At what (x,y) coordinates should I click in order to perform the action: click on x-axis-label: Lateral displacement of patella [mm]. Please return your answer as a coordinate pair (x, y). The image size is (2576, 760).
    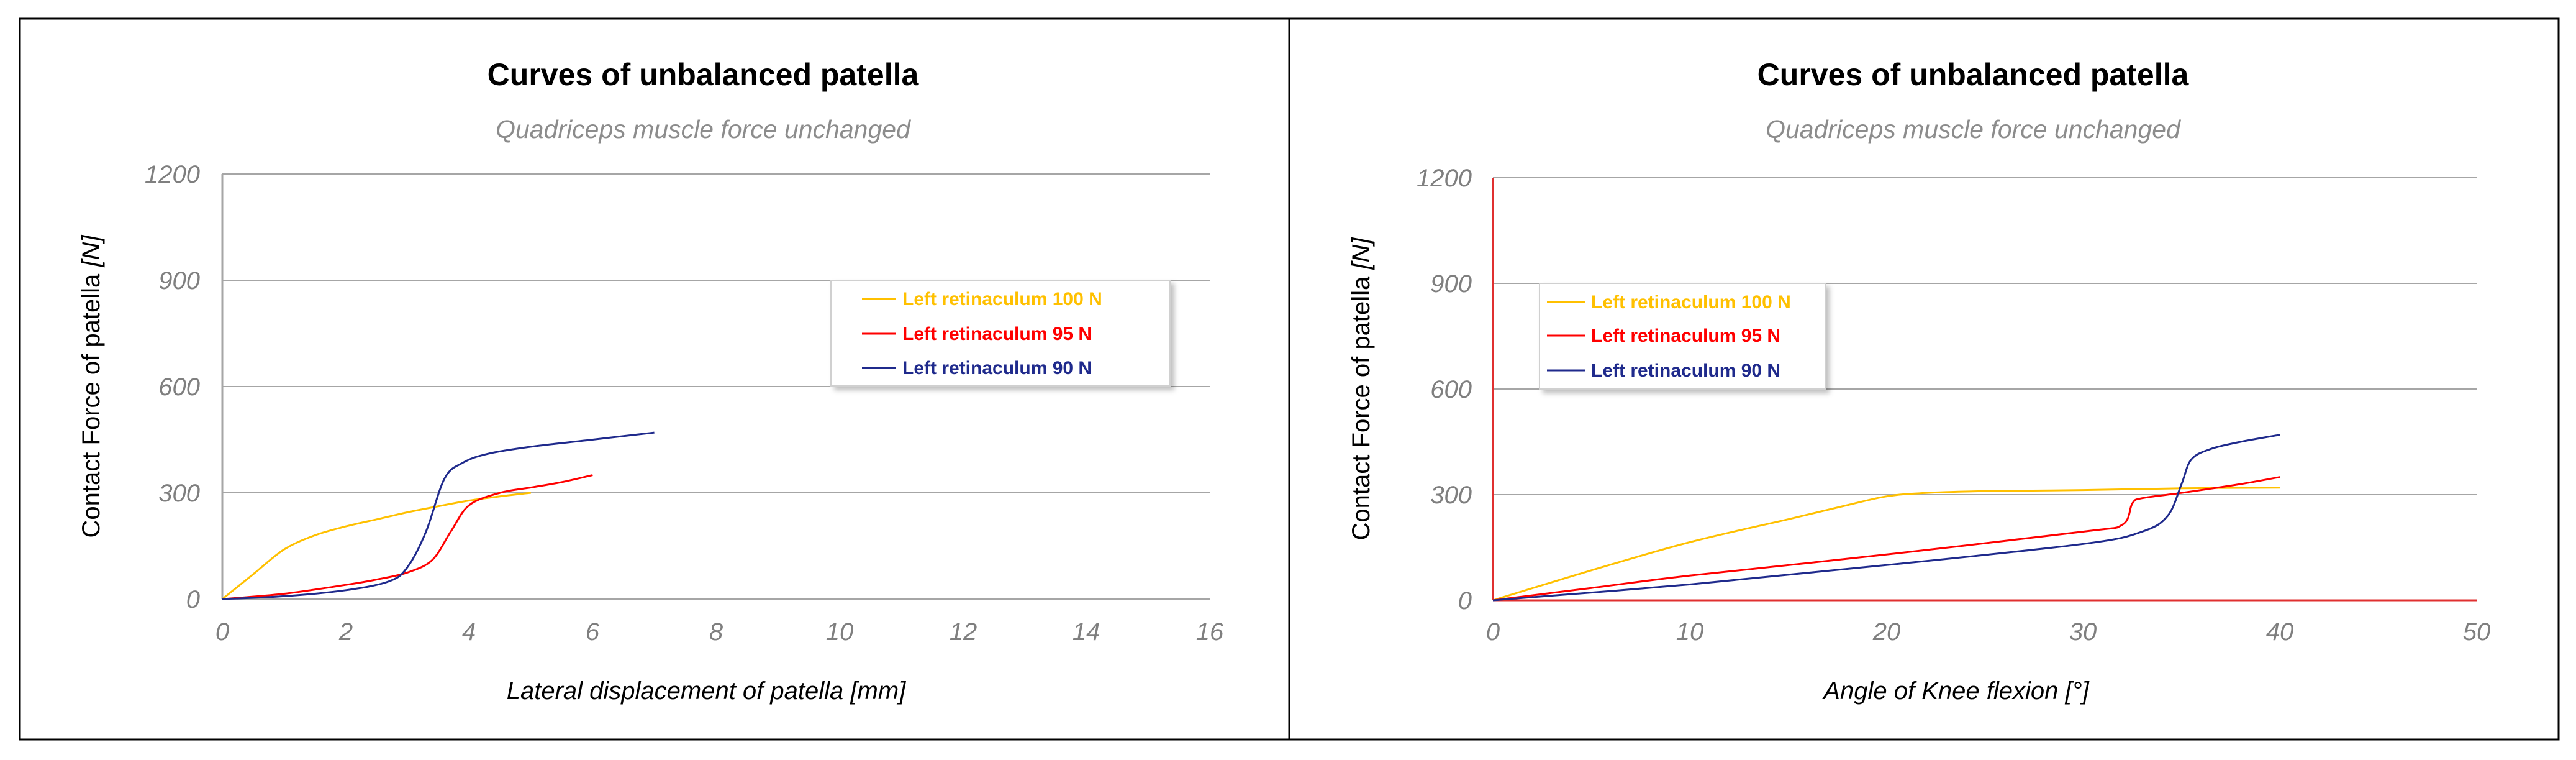
    Looking at the image, I should click on (706, 691).